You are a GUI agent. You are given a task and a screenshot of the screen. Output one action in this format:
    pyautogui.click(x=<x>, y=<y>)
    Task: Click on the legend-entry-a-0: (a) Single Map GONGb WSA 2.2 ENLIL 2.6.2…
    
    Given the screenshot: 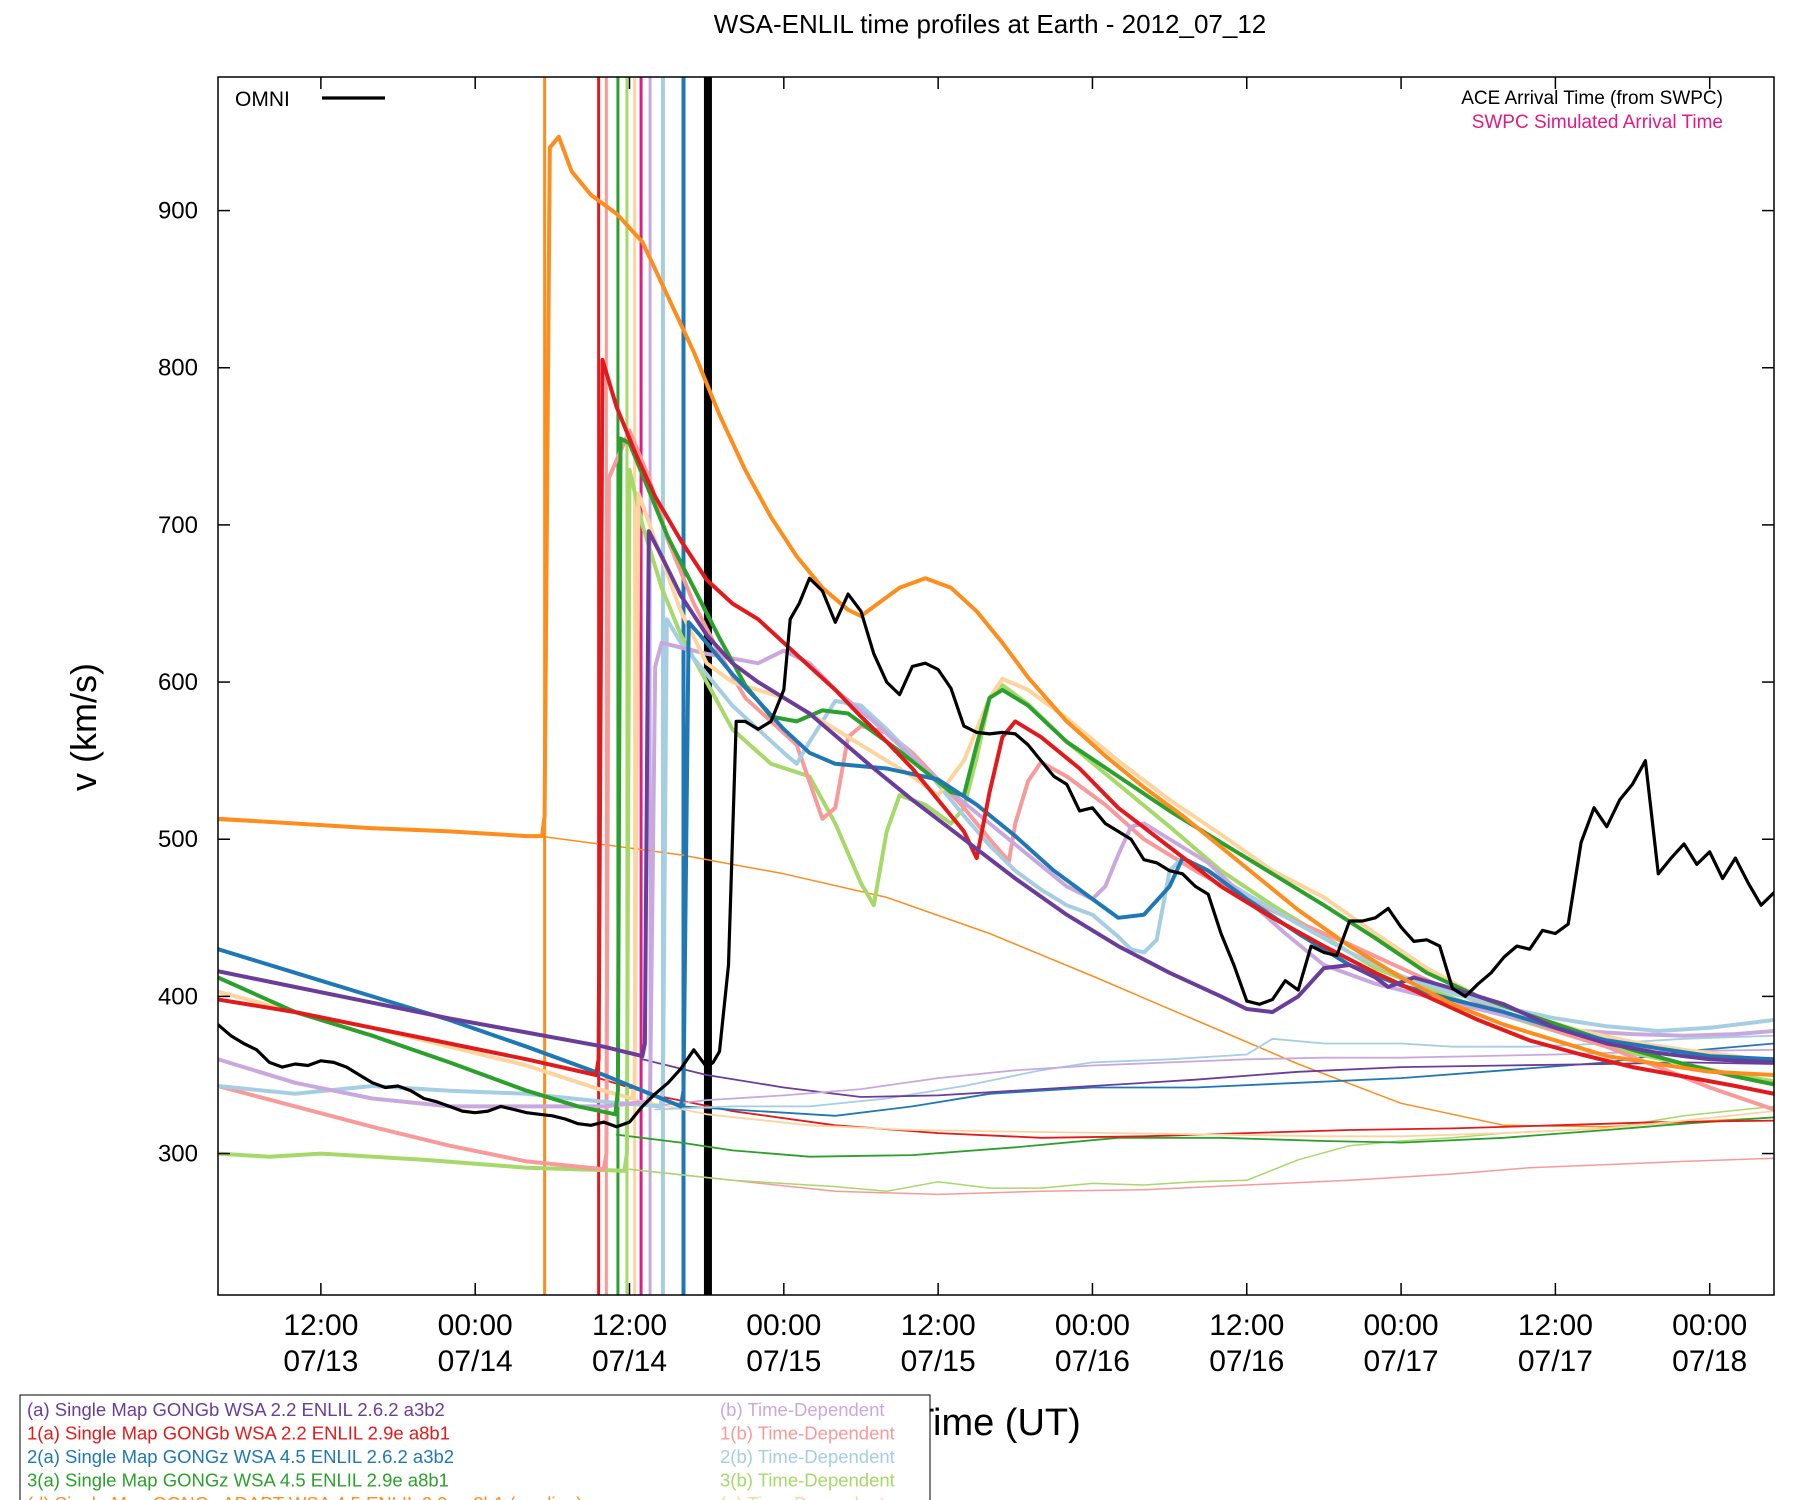 What is the action you would take?
    pyautogui.click(x=236, y=1409)
    